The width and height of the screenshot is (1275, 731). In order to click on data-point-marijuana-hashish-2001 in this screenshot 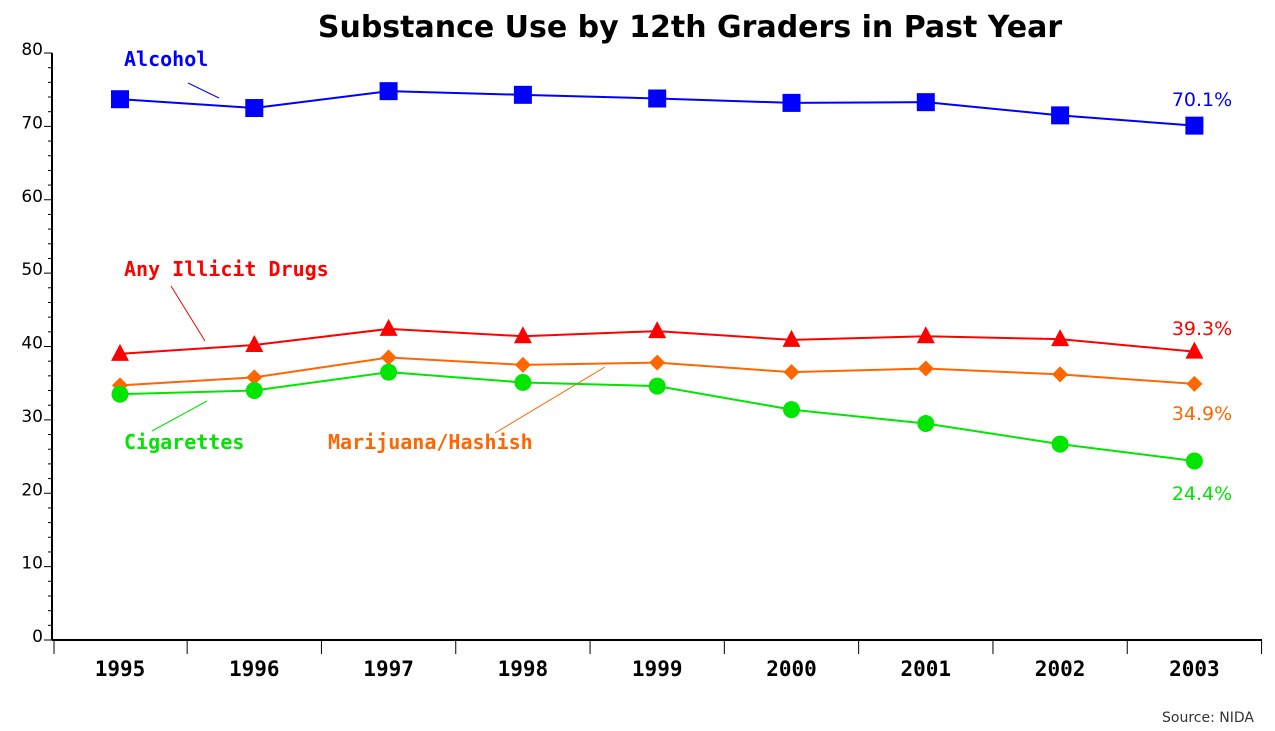, I will do `click(925, 368)`.